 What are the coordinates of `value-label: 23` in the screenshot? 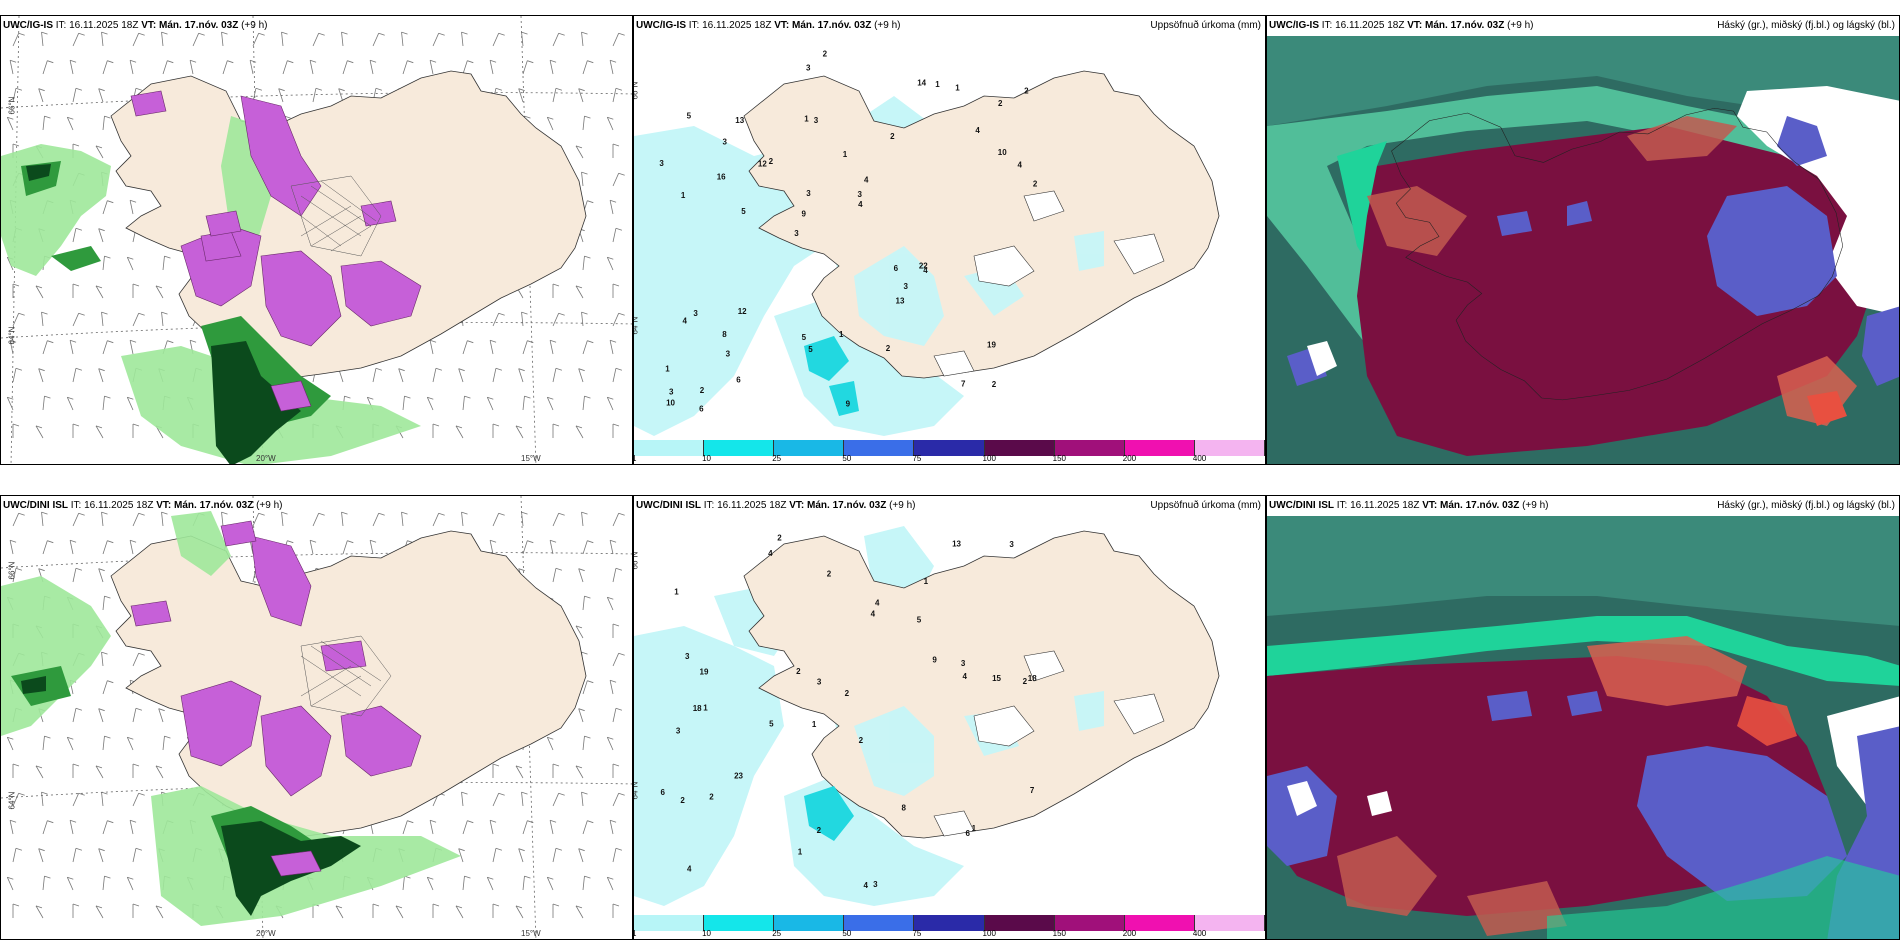 It's located at (738, 775).